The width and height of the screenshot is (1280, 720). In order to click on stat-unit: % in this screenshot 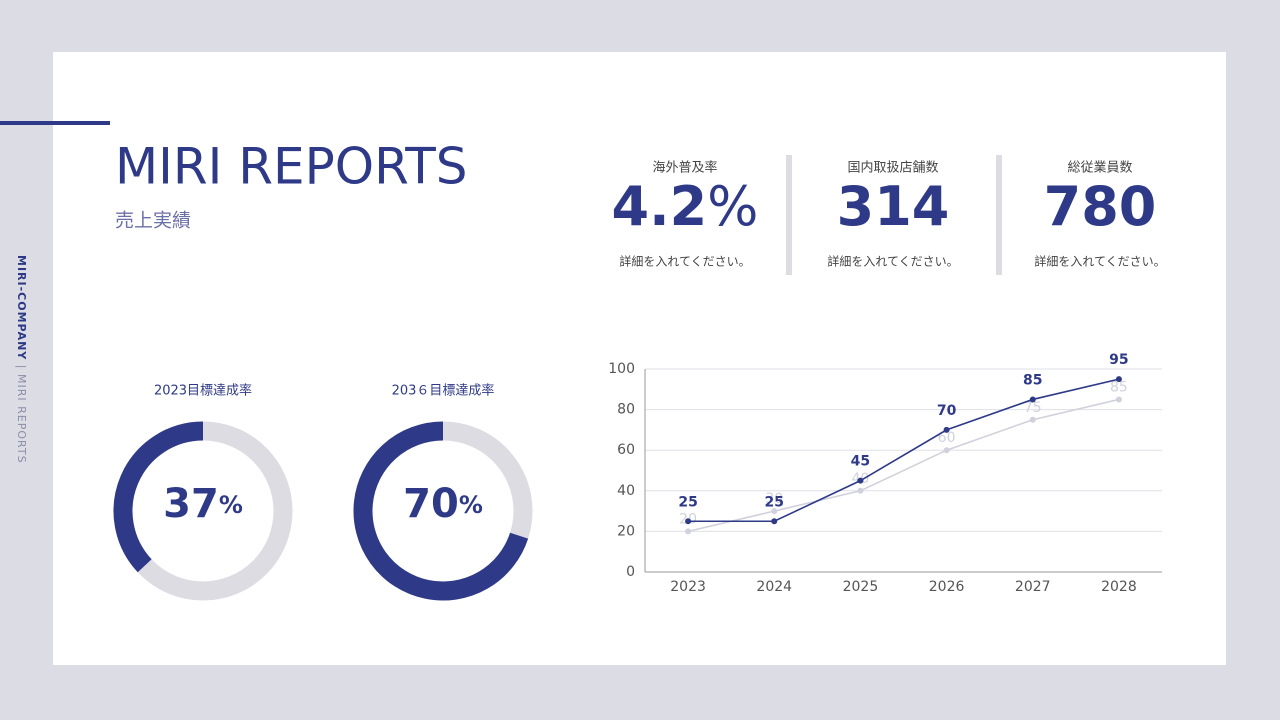, I will do `click(732, 206)`.